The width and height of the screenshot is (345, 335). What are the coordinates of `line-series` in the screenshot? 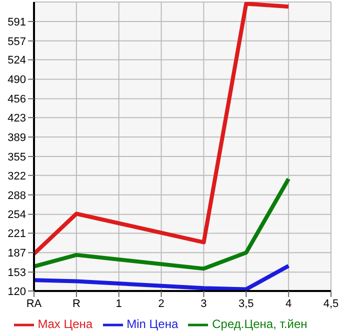 It's located at (161, 277).